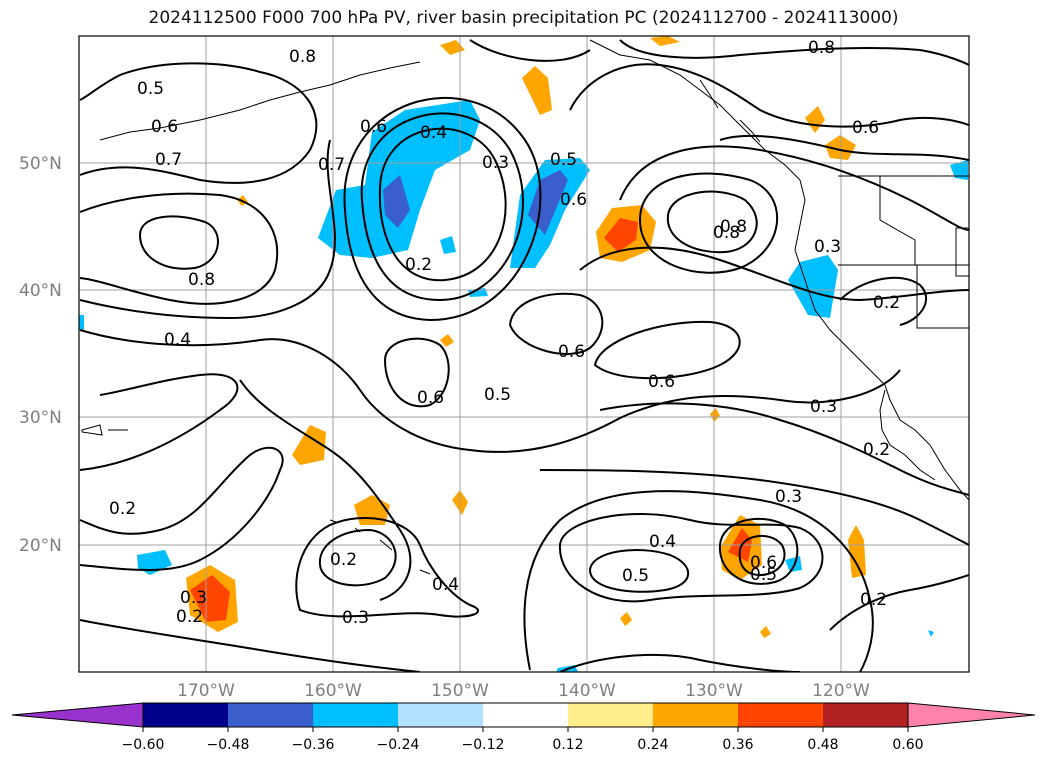 The image size is (1047, 765). Describe the element at coordinates (206, 691) in the screenshot. I see `lon-label: 170°W` at that location.